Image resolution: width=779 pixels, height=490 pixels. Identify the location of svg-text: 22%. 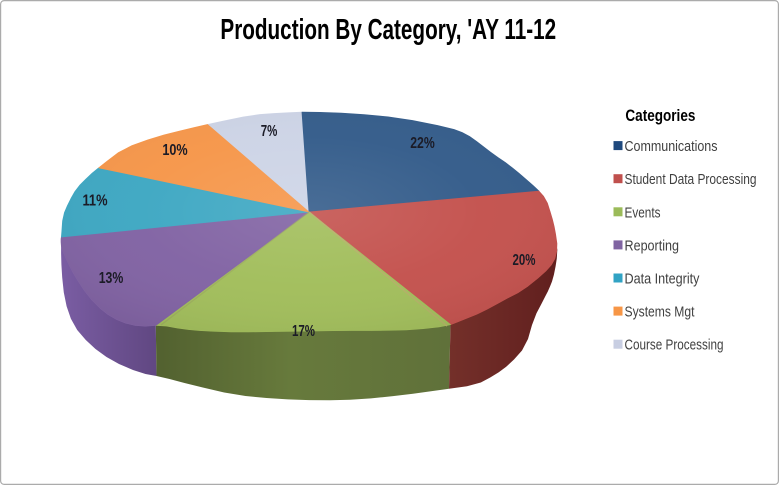
(422, 143).